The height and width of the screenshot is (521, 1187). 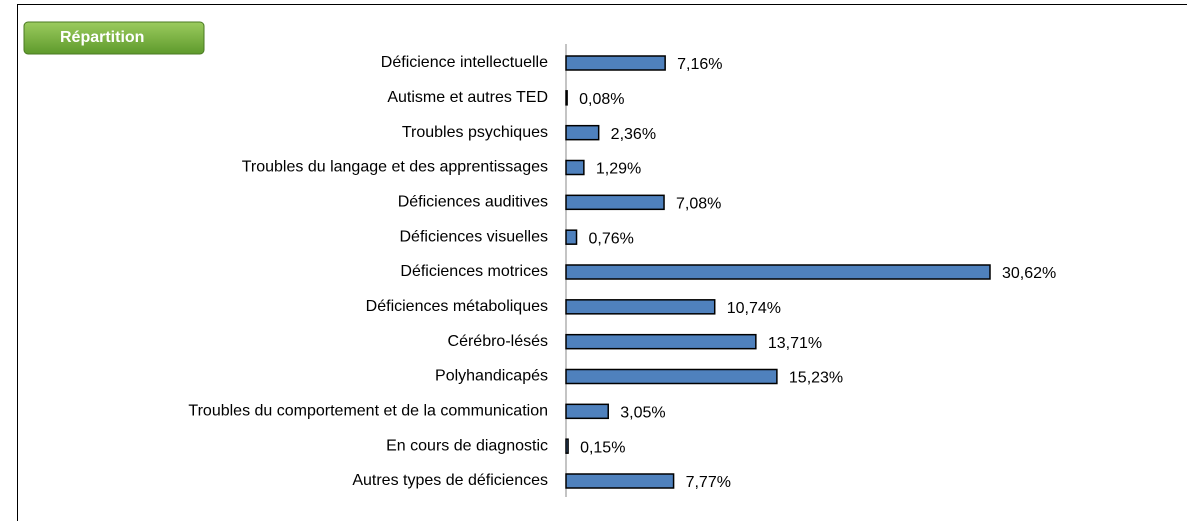 I want to click on value-label: 7,77%, so click(x=708, y=482).